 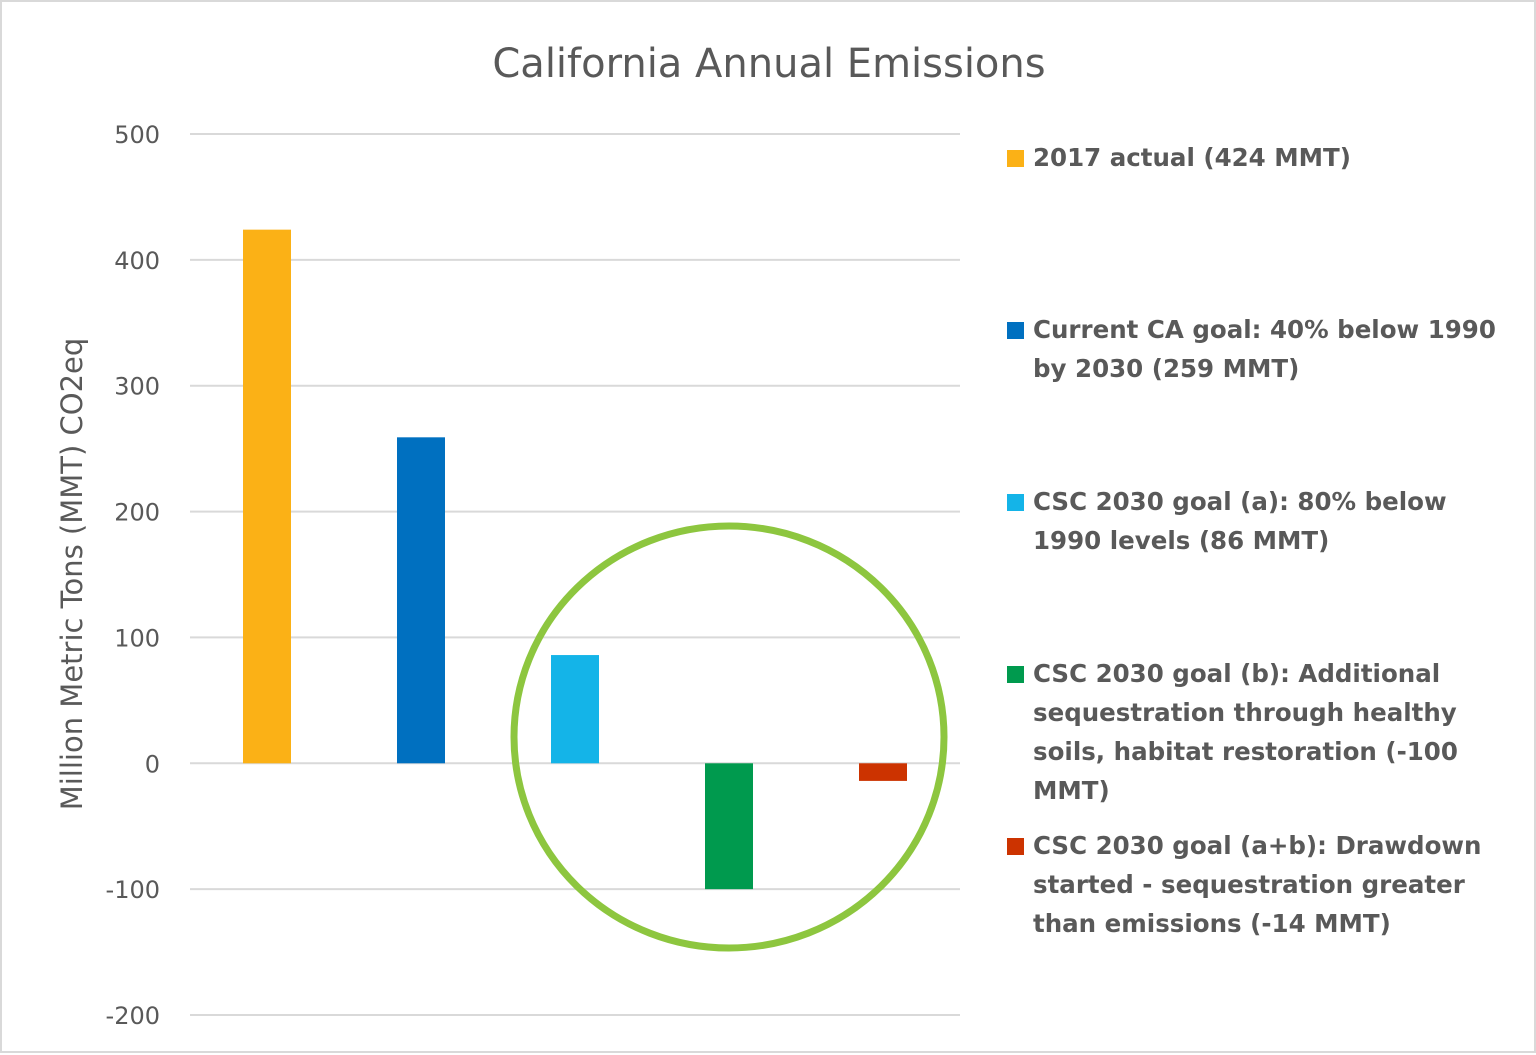 I want to click on y-tick-label: 0, so click(x=152, y=764).